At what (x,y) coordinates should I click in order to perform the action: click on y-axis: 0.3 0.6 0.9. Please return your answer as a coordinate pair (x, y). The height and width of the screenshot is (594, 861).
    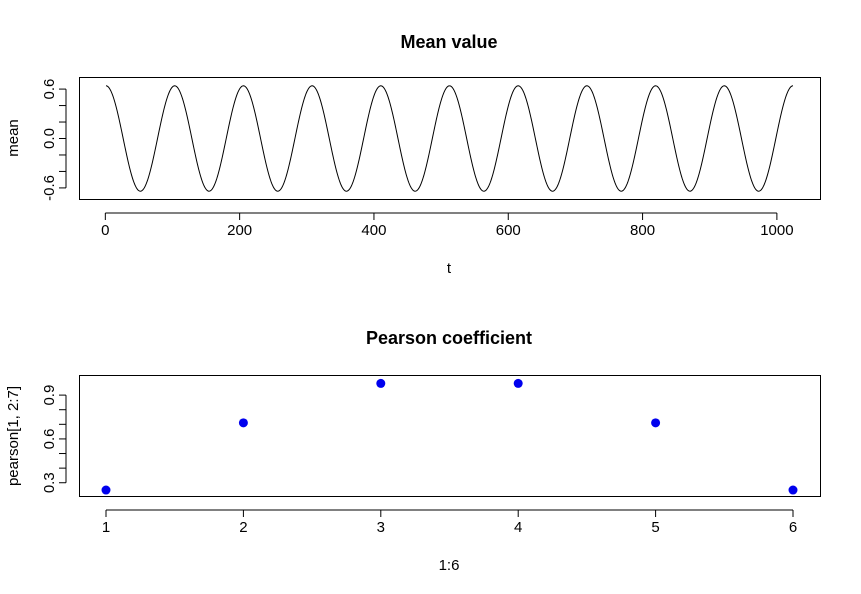
    Looking at the image, I should click on (54, 439).